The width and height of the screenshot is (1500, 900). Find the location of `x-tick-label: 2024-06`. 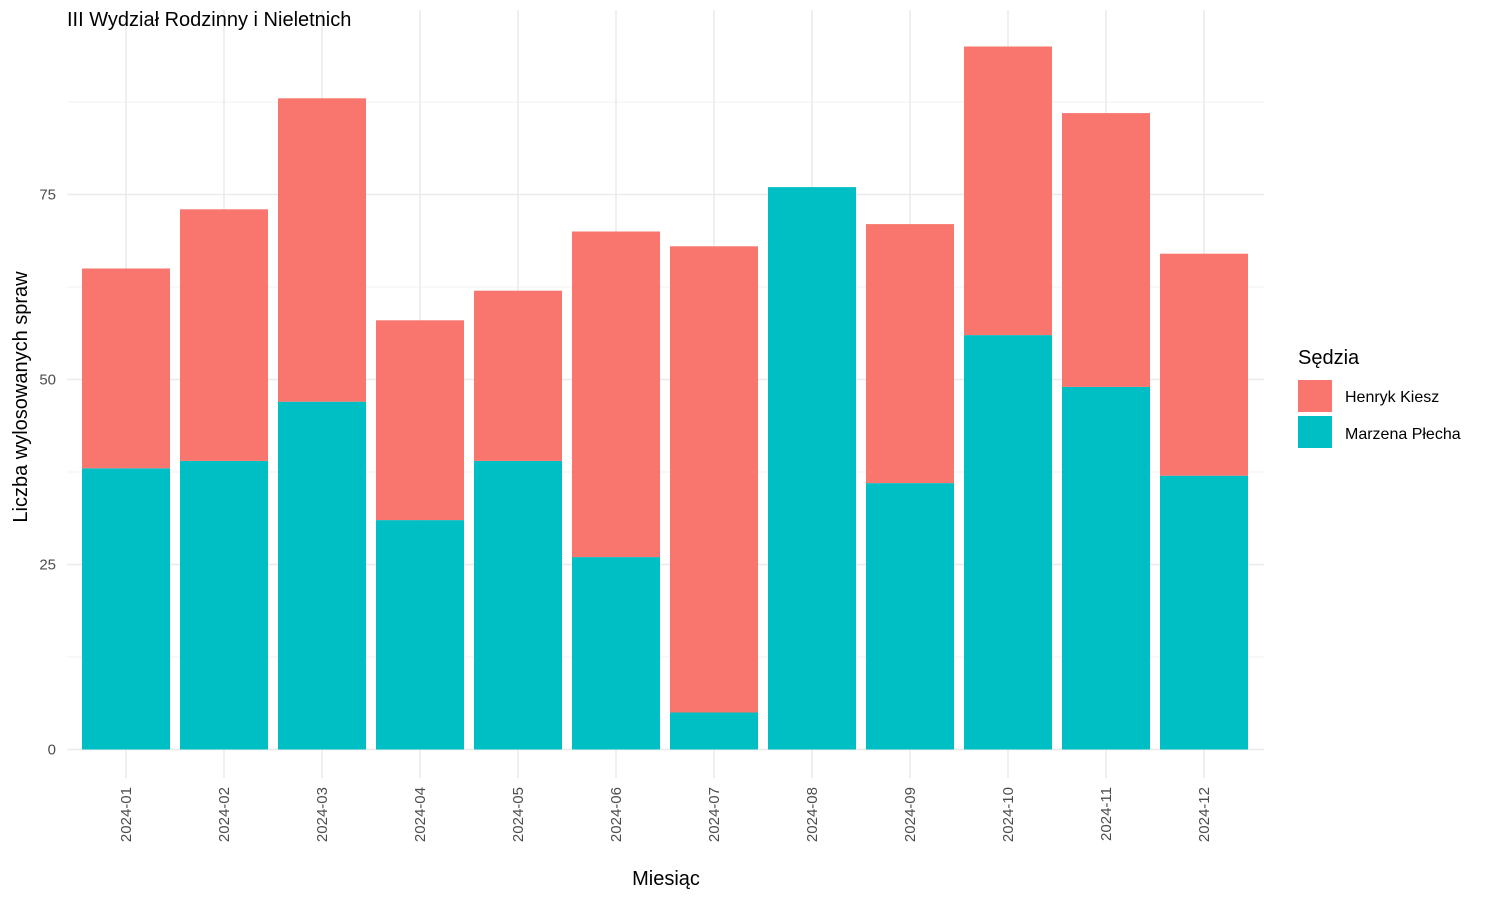

x-tick-label: 2024-06 is located at coordinates (616, 814).